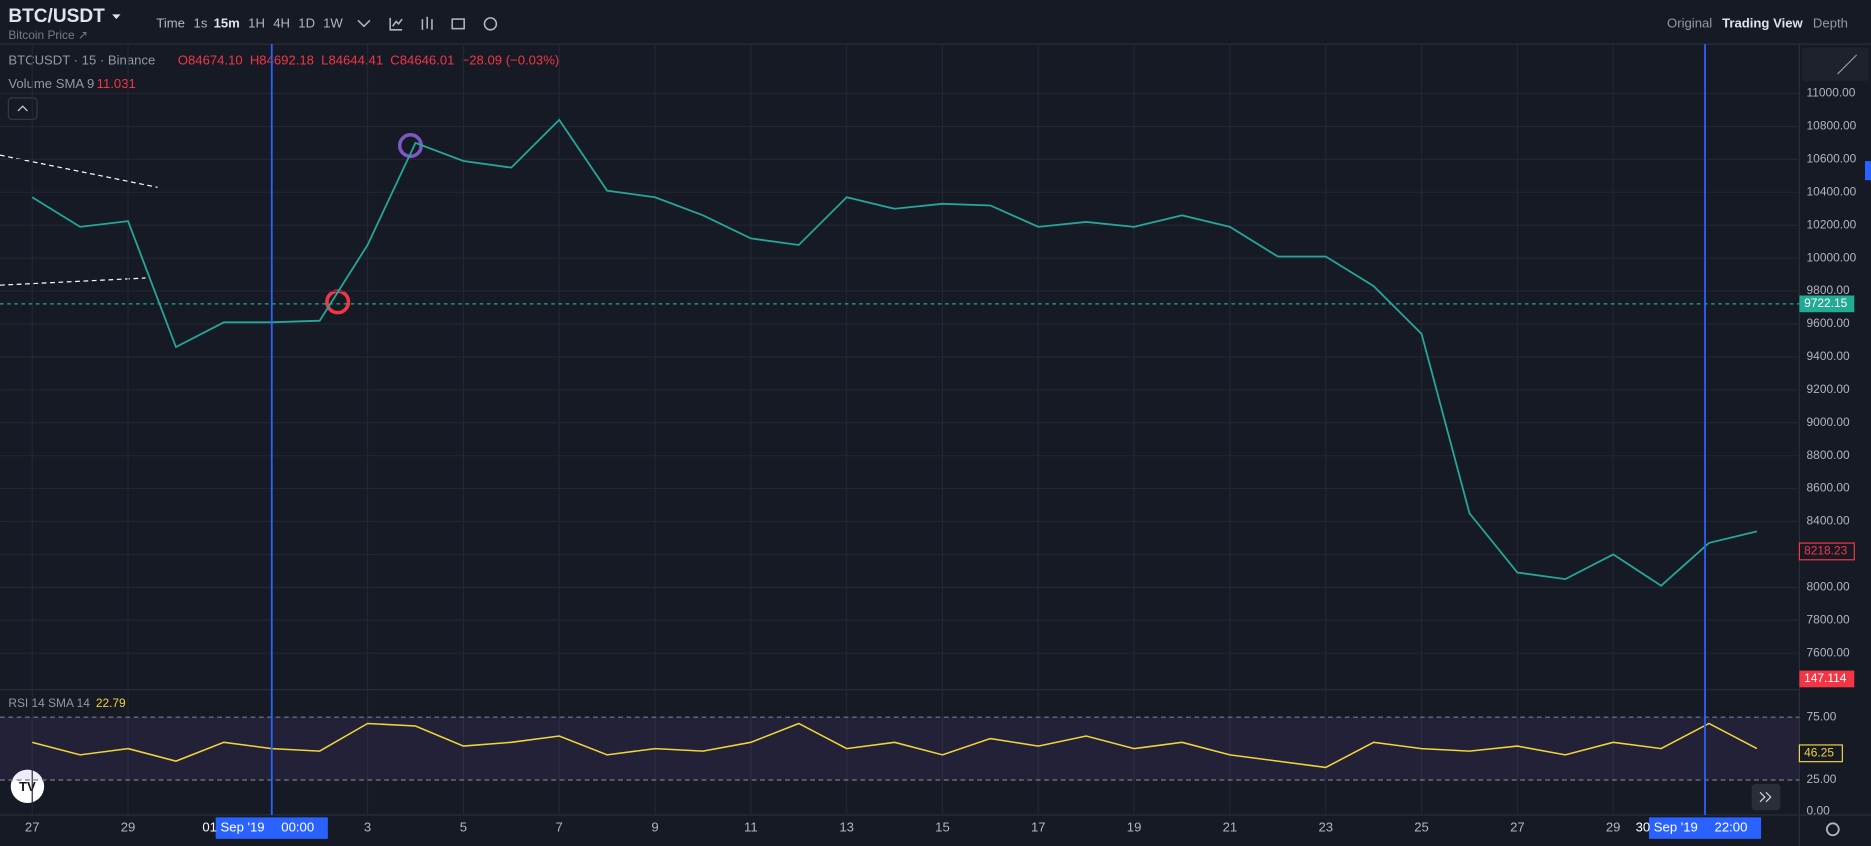 This screenshot has height=846, width=1871. What do you see at coordinates (1828, 356) in the screenshot?
I see `y-tick-label: 9400.00` at bounding box center [1828, 356].